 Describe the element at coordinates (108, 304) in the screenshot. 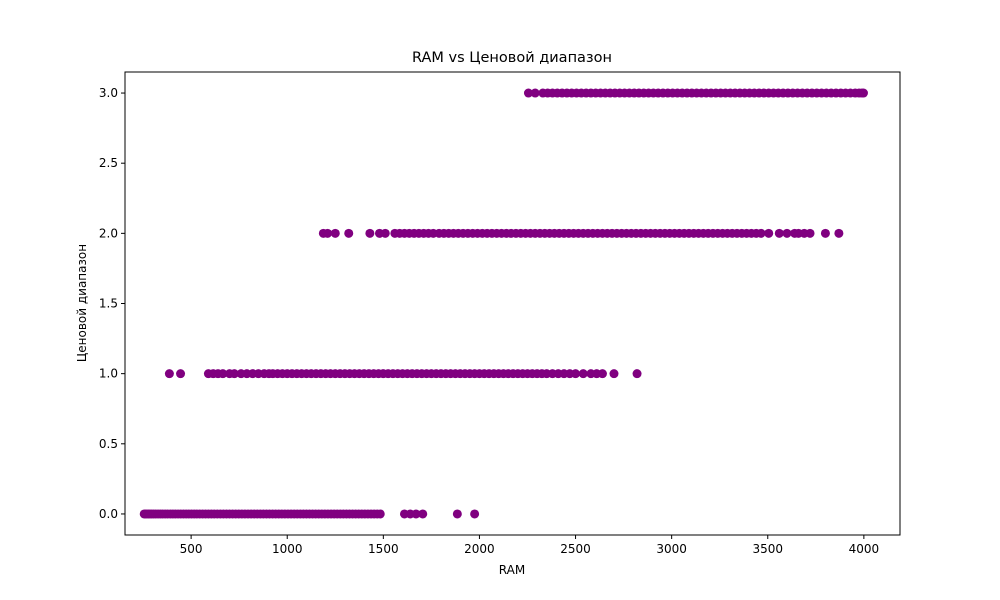

I see `y-tick-label: 1.5` at that location.